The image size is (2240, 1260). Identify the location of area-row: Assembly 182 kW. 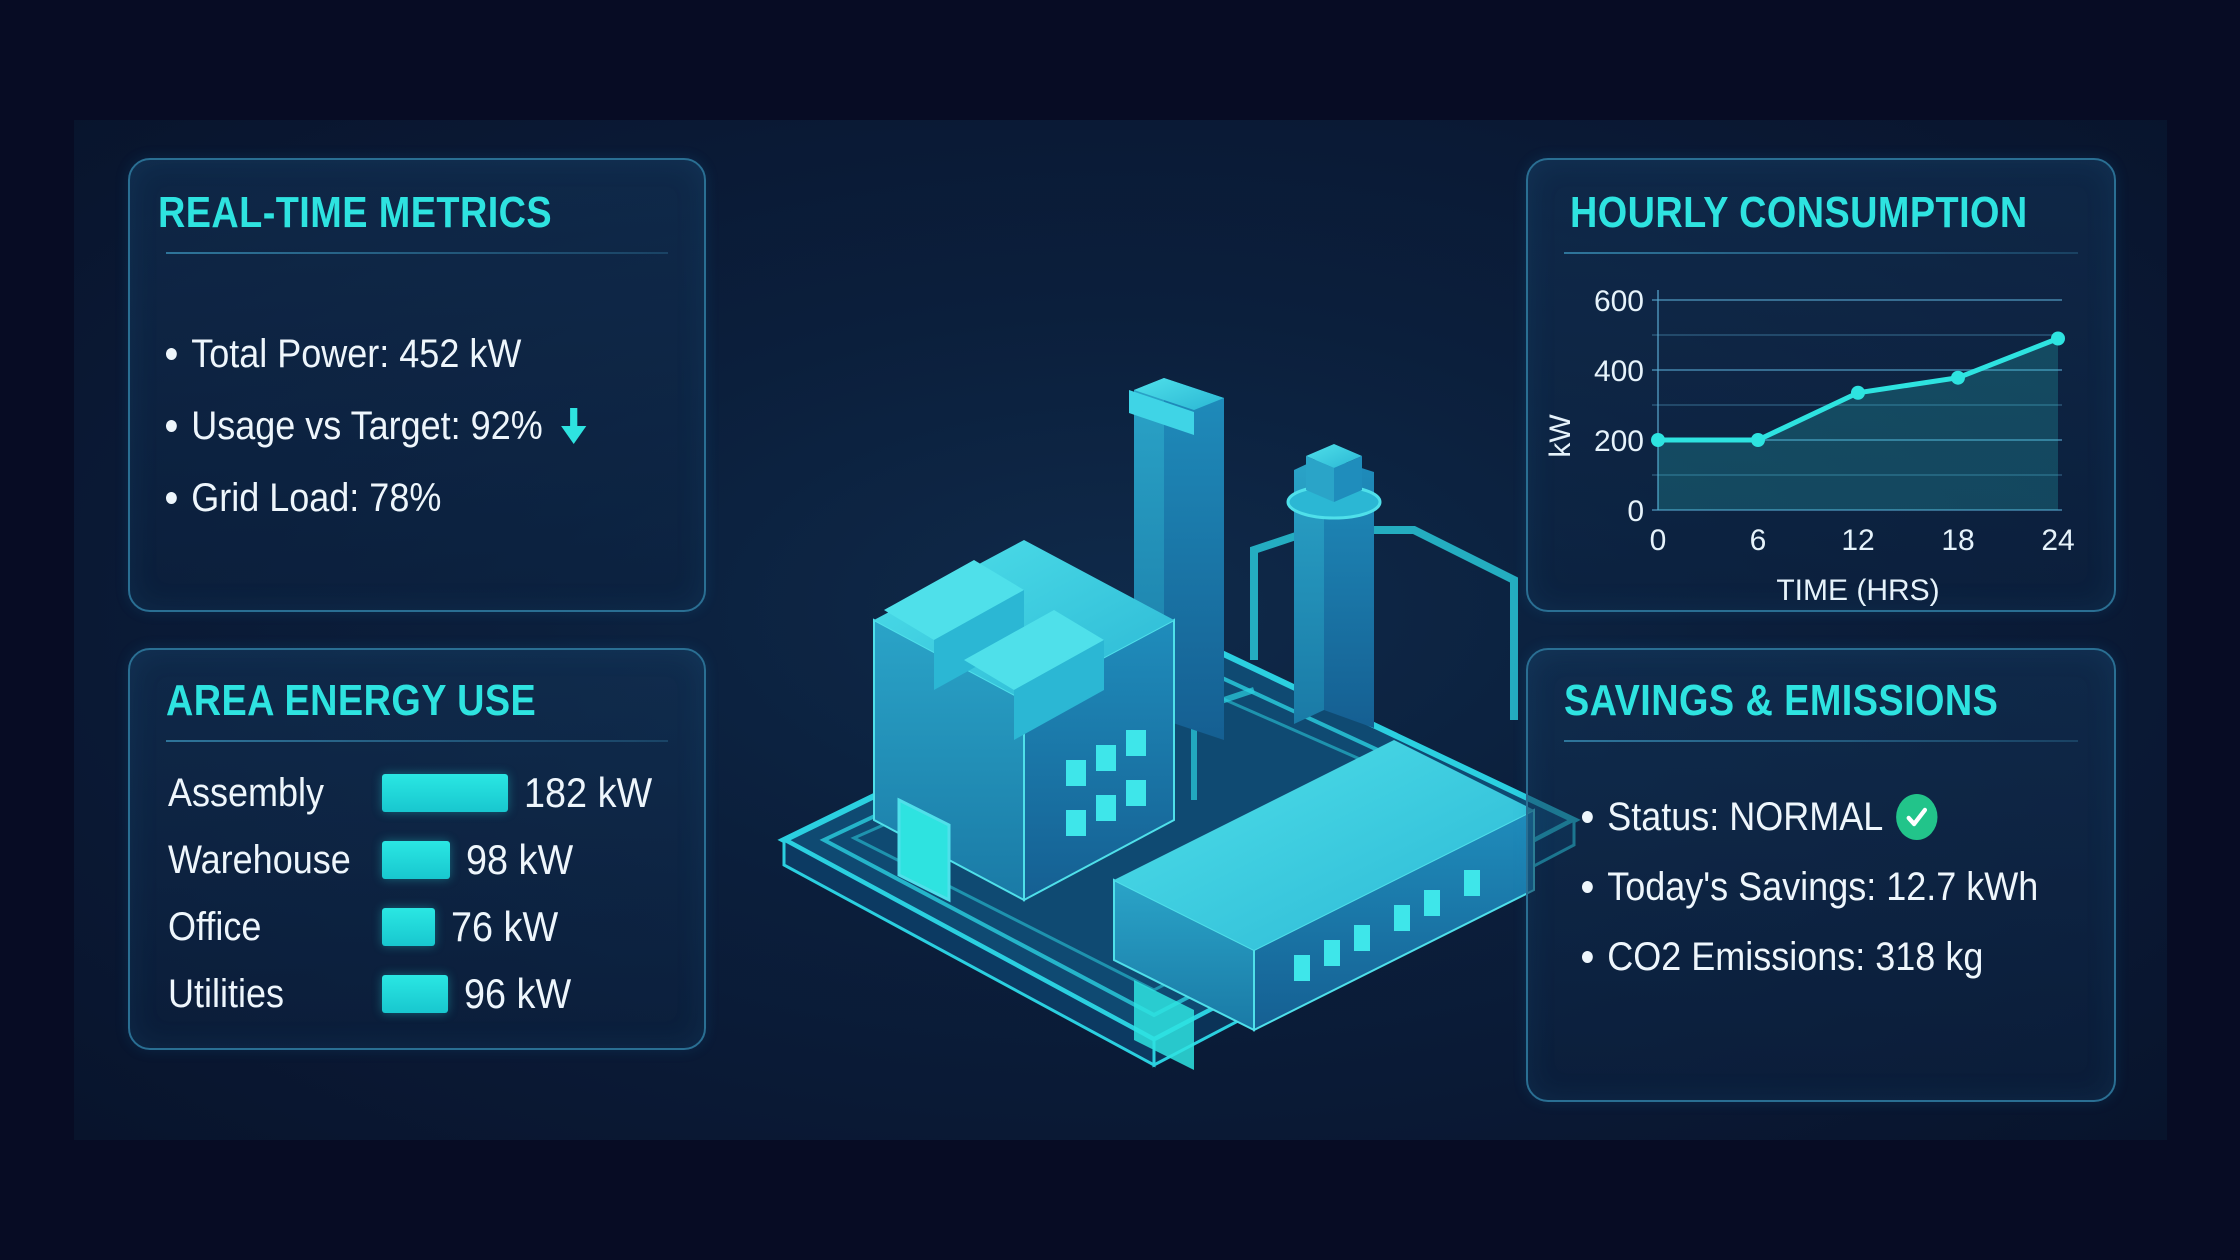
(417, 793).